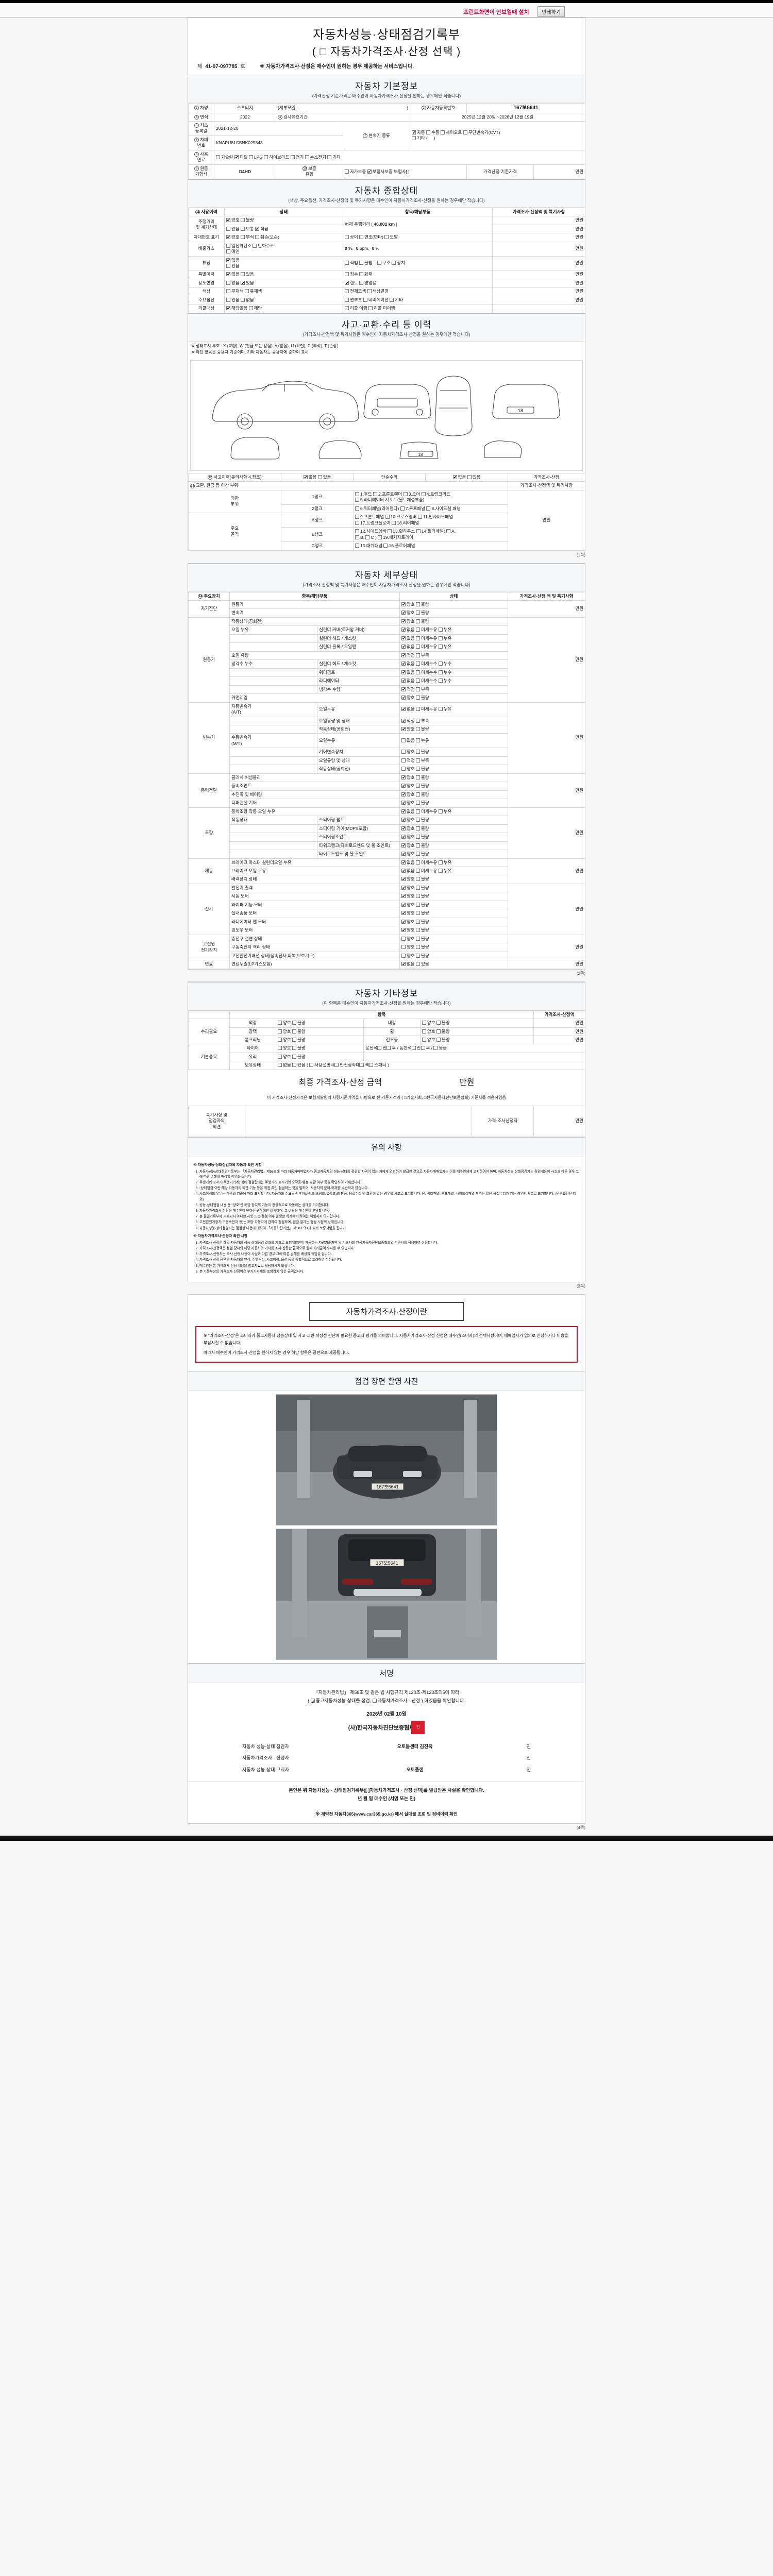 The height and width of the screenshot is (2576, 773). What do you see at coordinates (428, 508) in the screenshot?
I see `checkbox-sidesill-panel` at bounding box center [428, 508].